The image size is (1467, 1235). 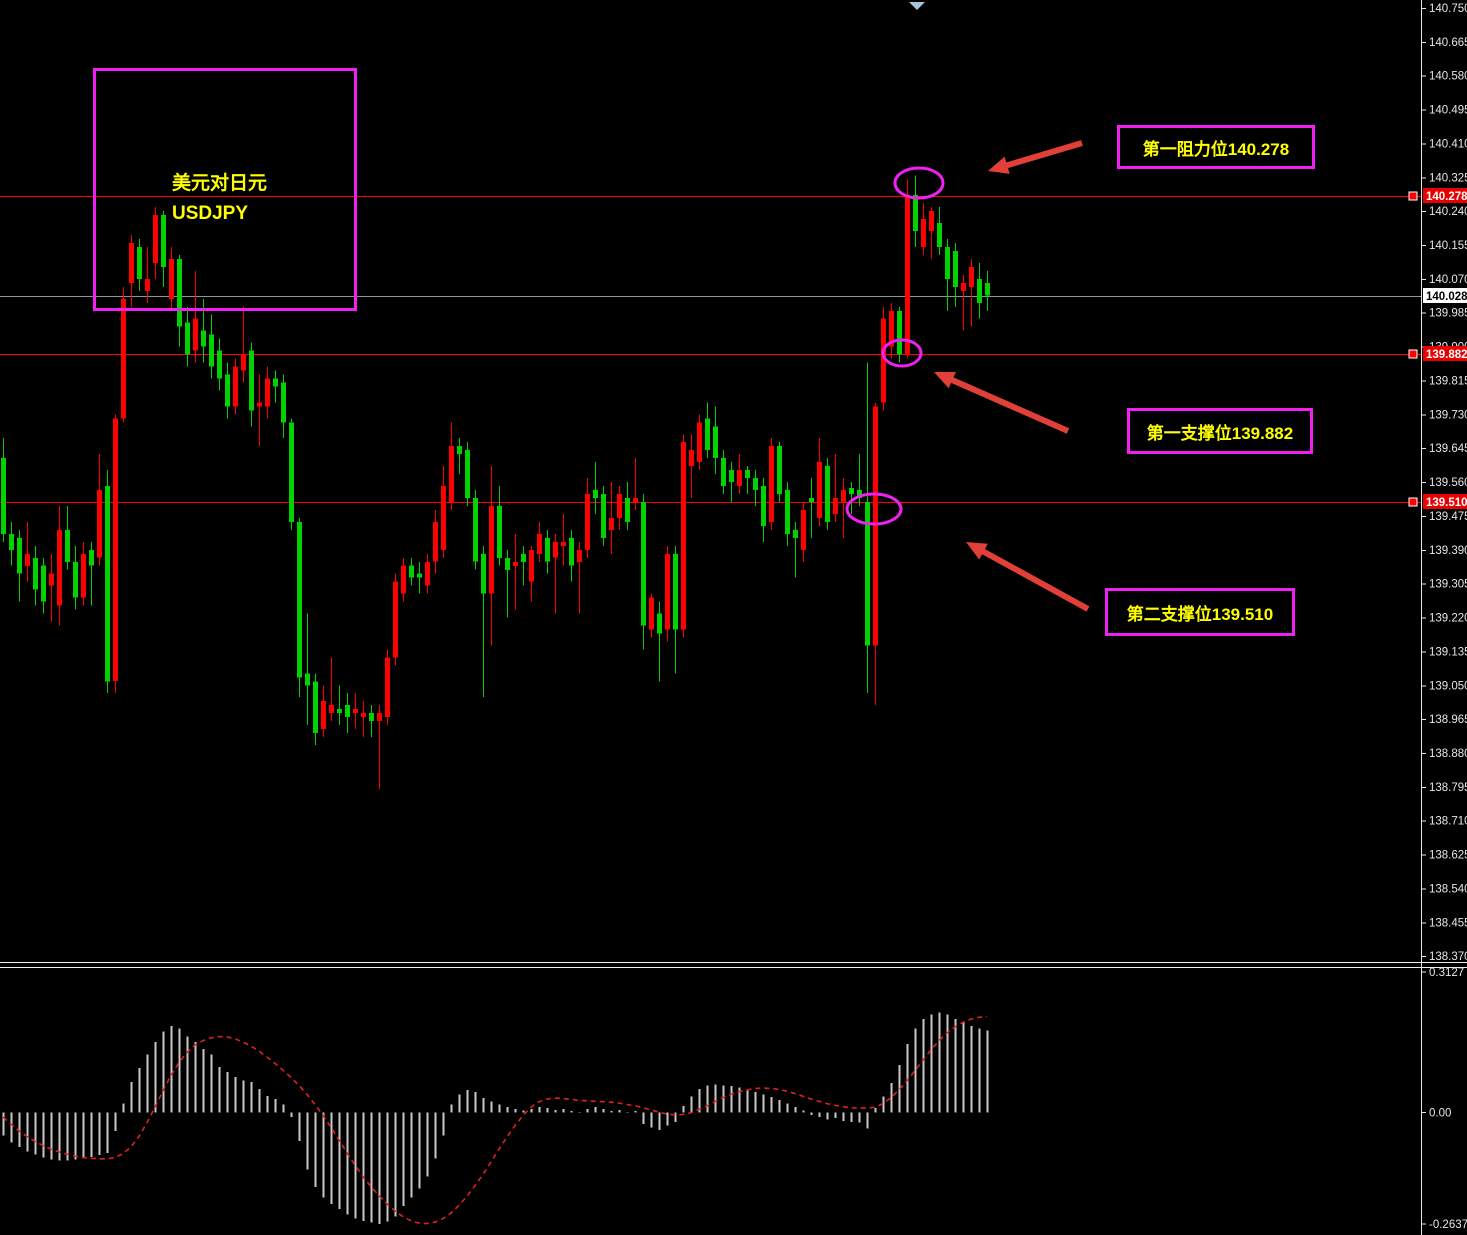 I want to click on support1-annotation-label: 第一支撑位139.882, so click(x=1220, y=433).